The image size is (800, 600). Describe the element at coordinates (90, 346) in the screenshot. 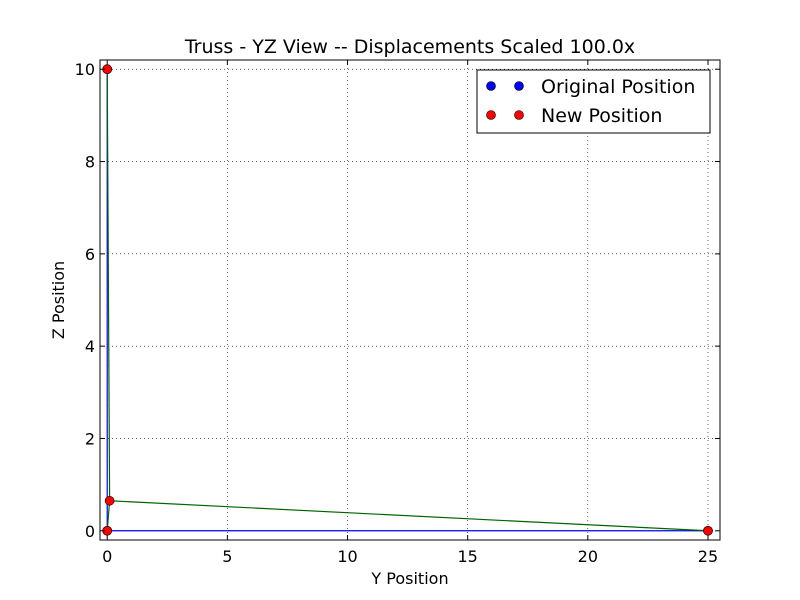

I see `y-tick-label: 4` at that location.